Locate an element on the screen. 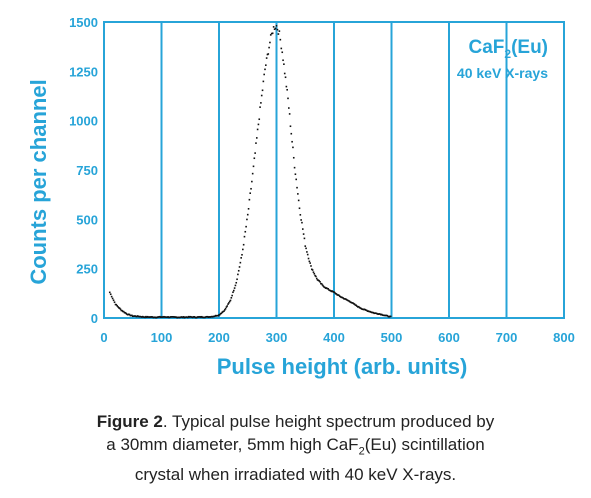  y-tick-1250: 1250 is located at coordinates (83, 71).